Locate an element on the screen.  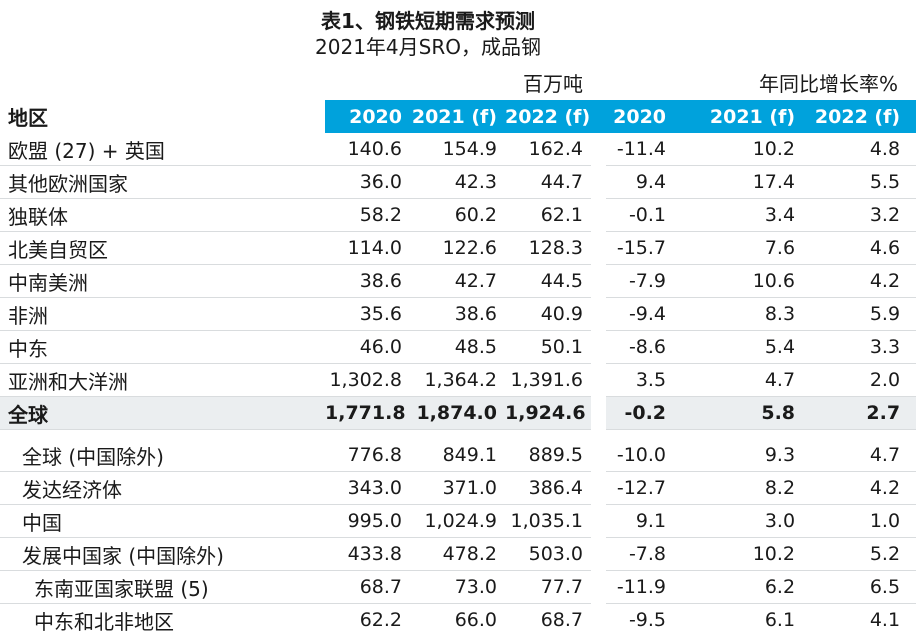
value-cell: 1,391.6 is located at coordinates (548, 380).